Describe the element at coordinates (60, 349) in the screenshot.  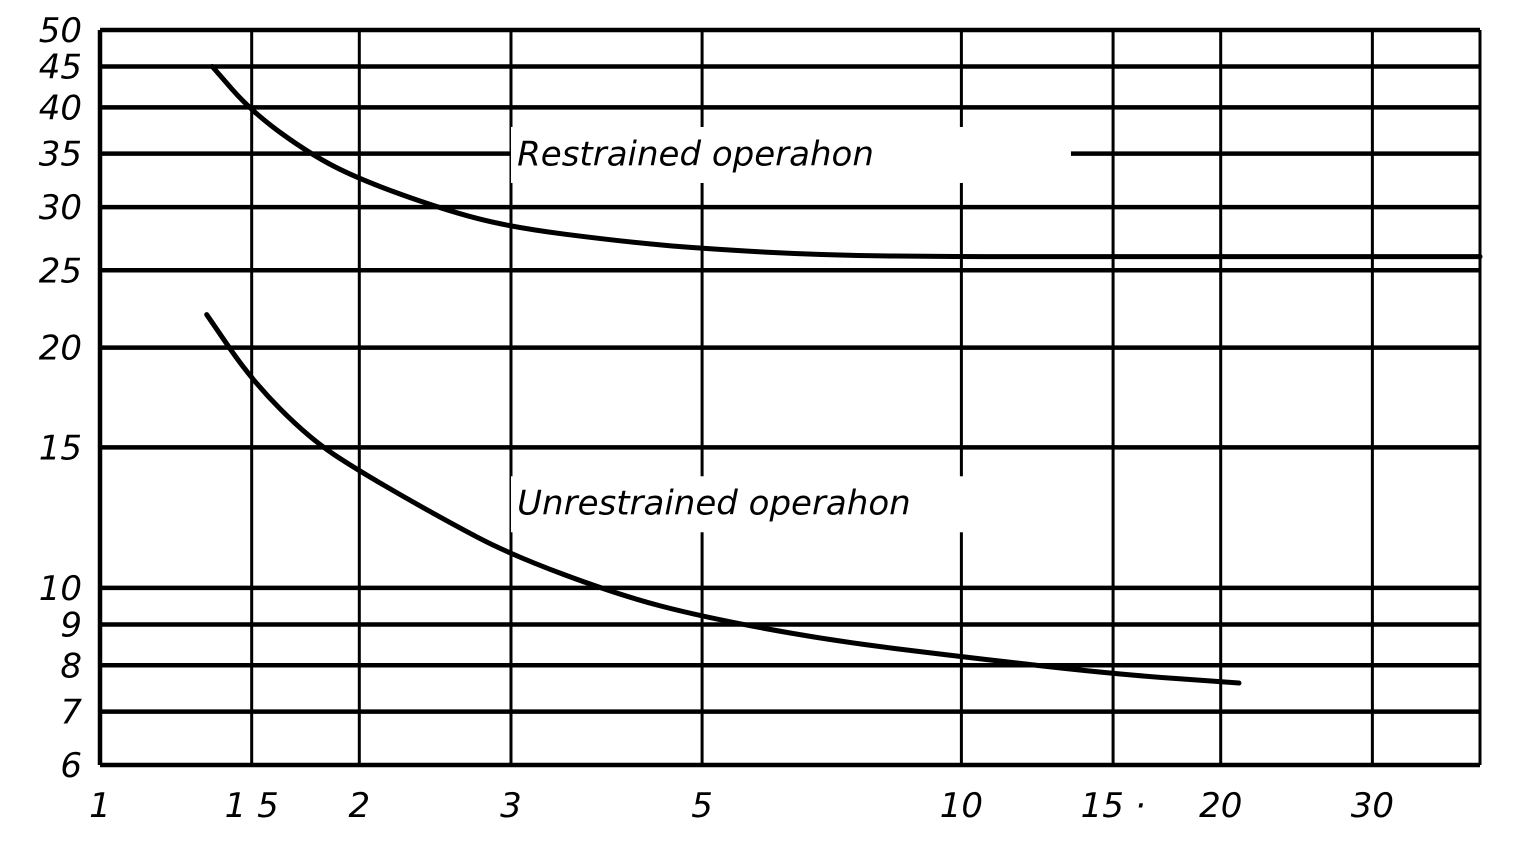
I see `y-tick-label: 20` at that location.